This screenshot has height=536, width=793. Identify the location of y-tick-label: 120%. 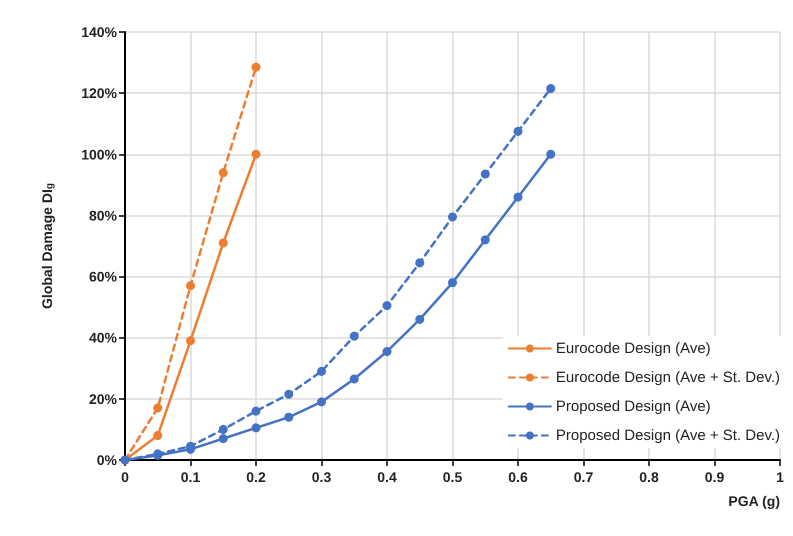
(99, 93).